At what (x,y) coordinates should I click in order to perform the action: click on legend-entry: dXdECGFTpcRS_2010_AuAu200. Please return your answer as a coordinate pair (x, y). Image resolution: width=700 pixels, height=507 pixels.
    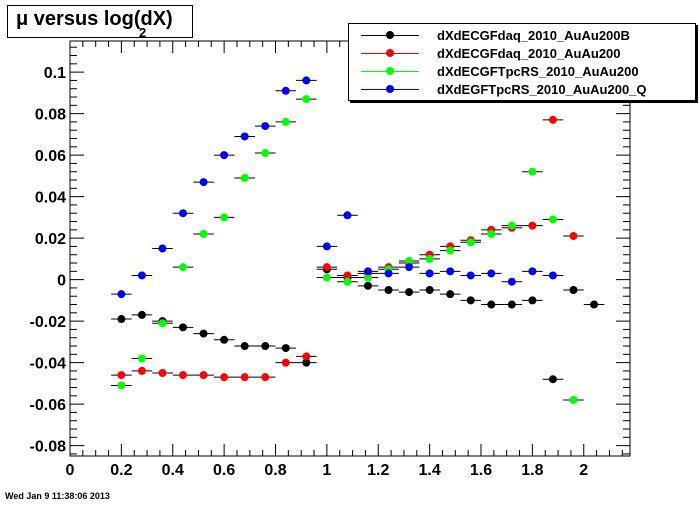
    Looking at the image, I should click on (522, 72).